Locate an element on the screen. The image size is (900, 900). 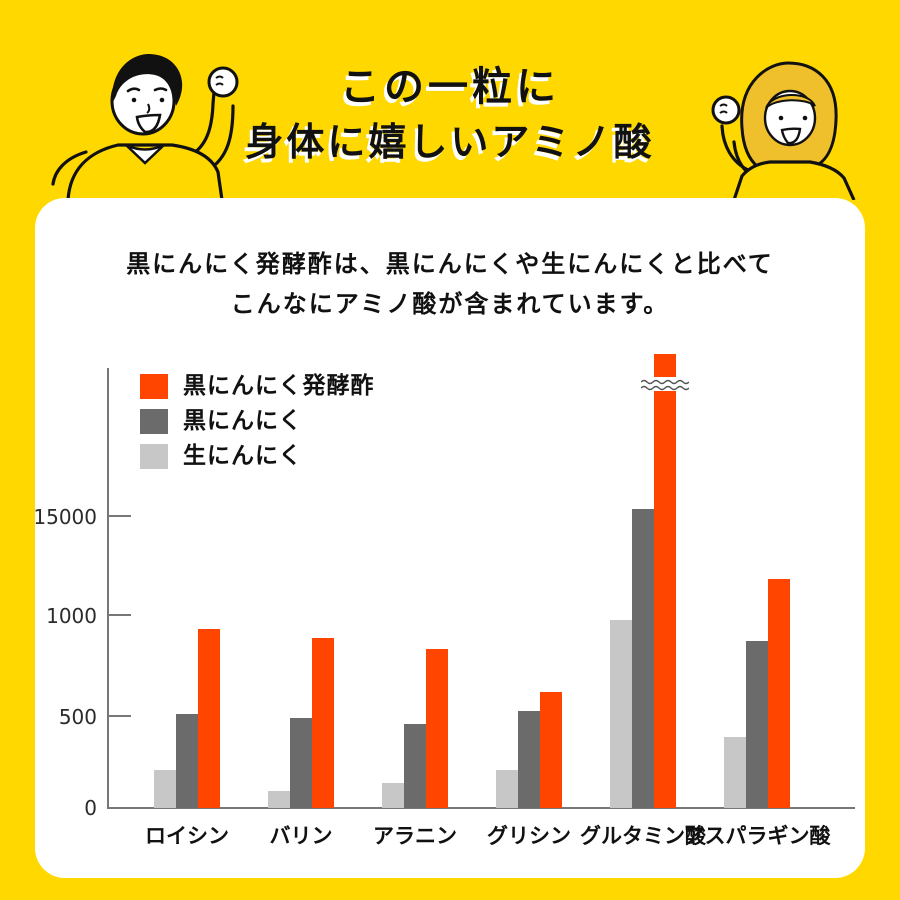
x-label-ロイシン: ロイシン is located at coordinates (187, 836).